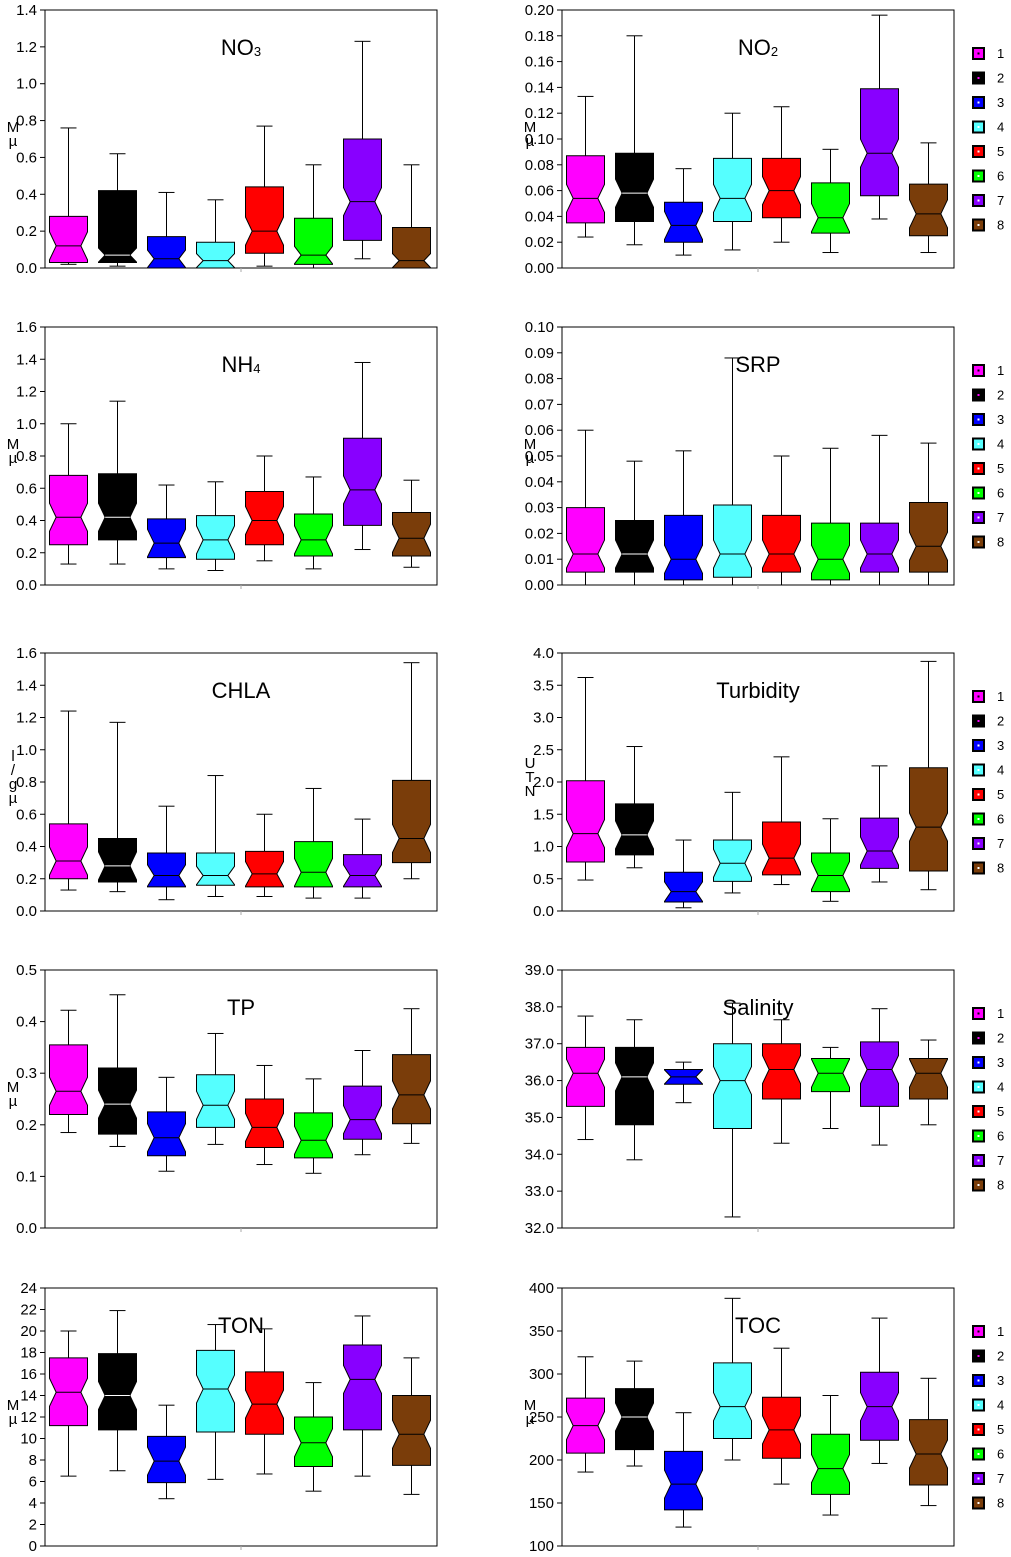  Describe the element at coordinates (26, 1073) in the screenshot. I see `y-tick-label: 0.3` at that location.